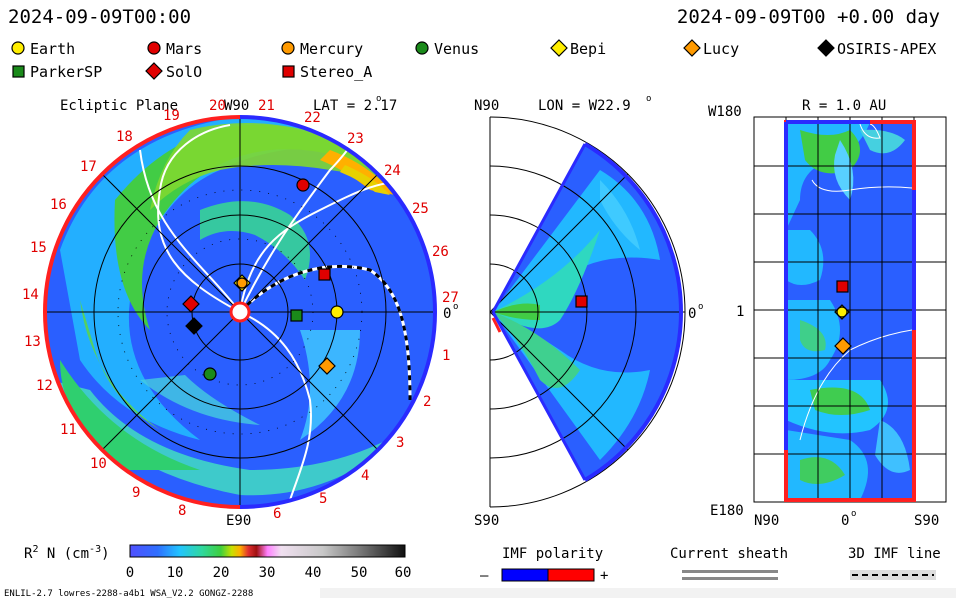 The height and width of the screenshot is (605, 960). What do you see at coordinates (18, 71) in the screenshot?
I see `parkersp-marker-icon` at bounding box center [18, 71].